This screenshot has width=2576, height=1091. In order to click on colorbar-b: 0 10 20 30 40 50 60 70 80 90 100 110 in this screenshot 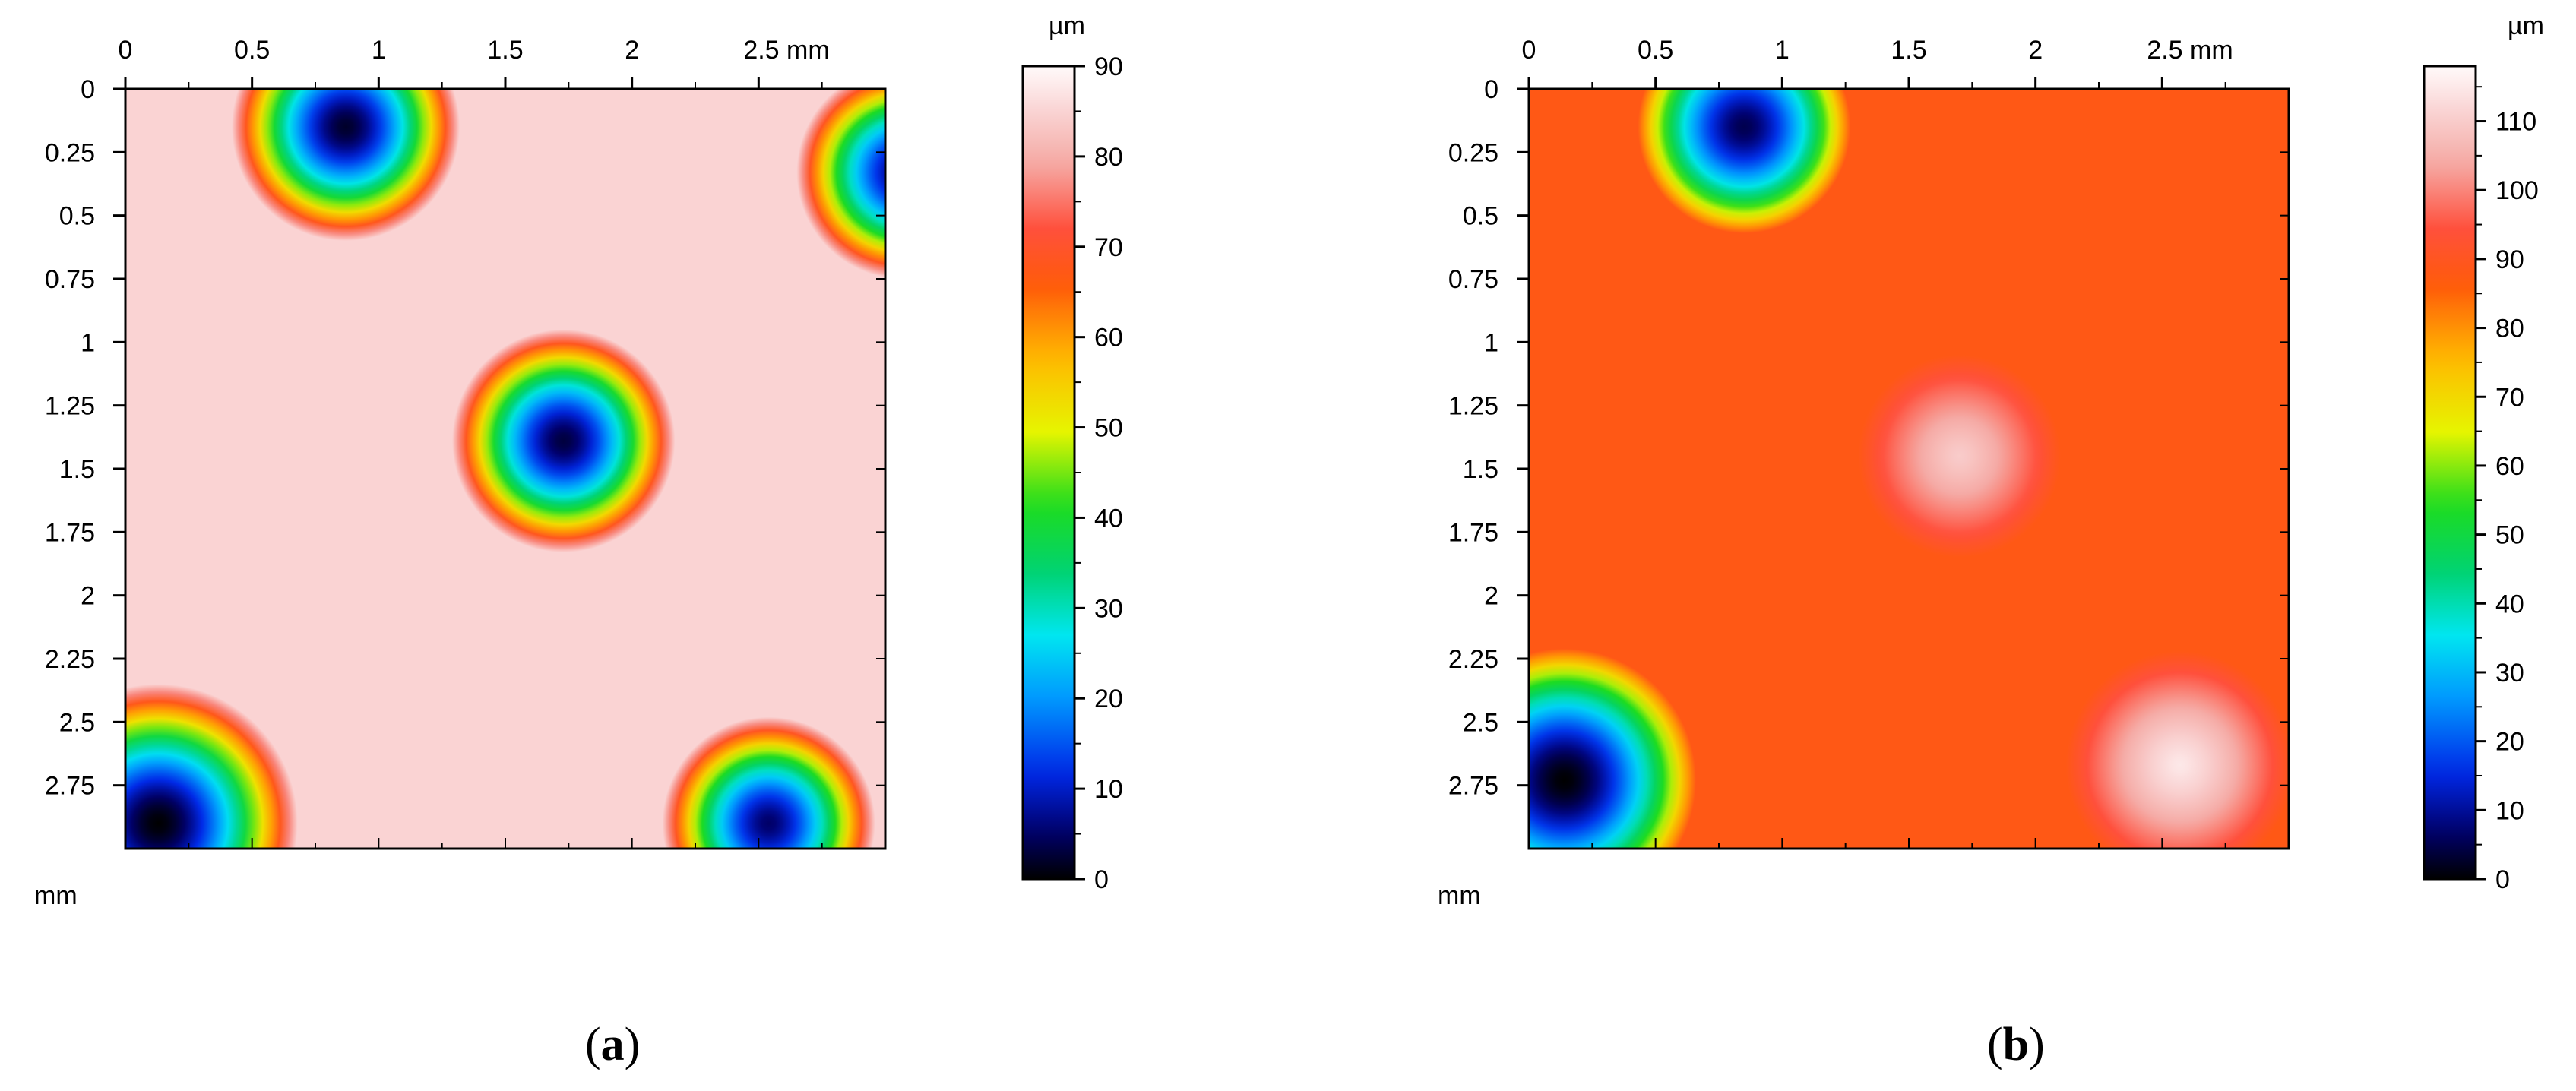, I will do `click(2481, 479)`.